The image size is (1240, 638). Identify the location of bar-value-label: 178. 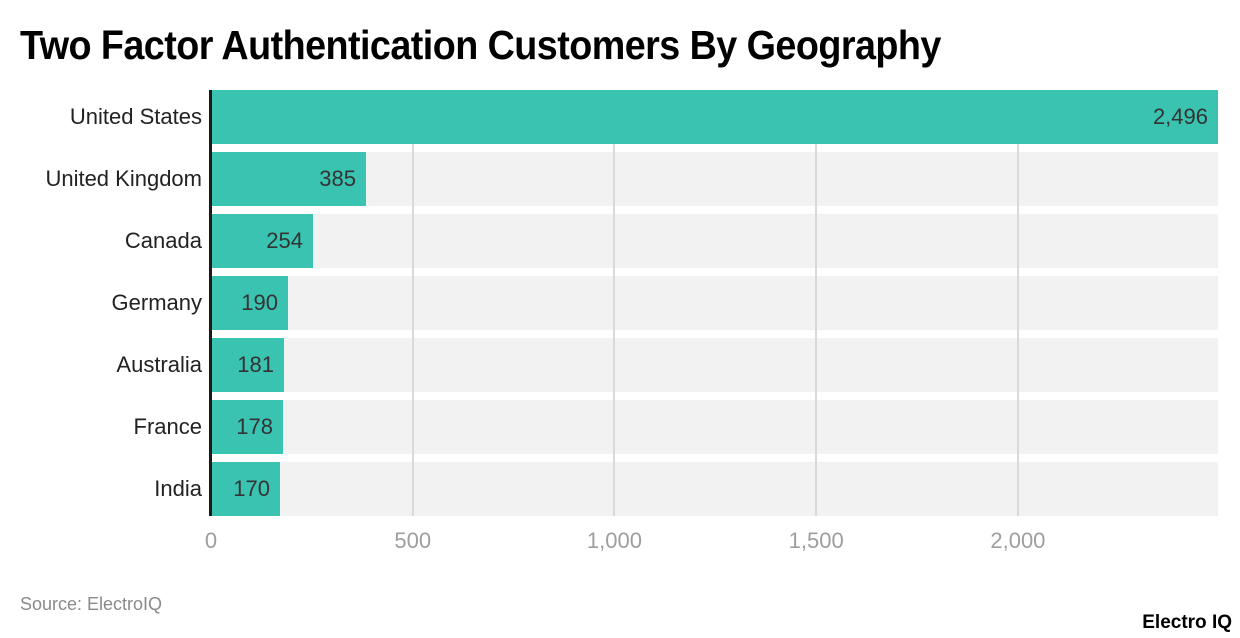
(254, 426).